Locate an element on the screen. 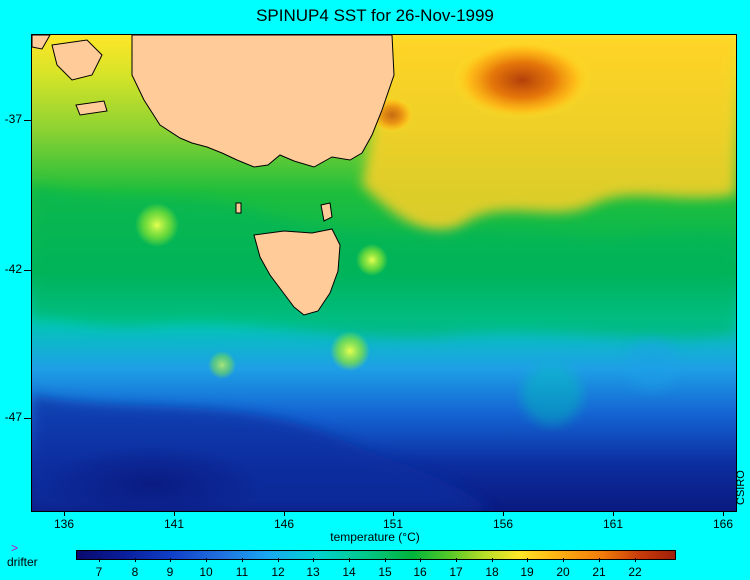 This screenshot has height=580, width=750. lon-label-141: 141 is located at coordinates (174, 524).